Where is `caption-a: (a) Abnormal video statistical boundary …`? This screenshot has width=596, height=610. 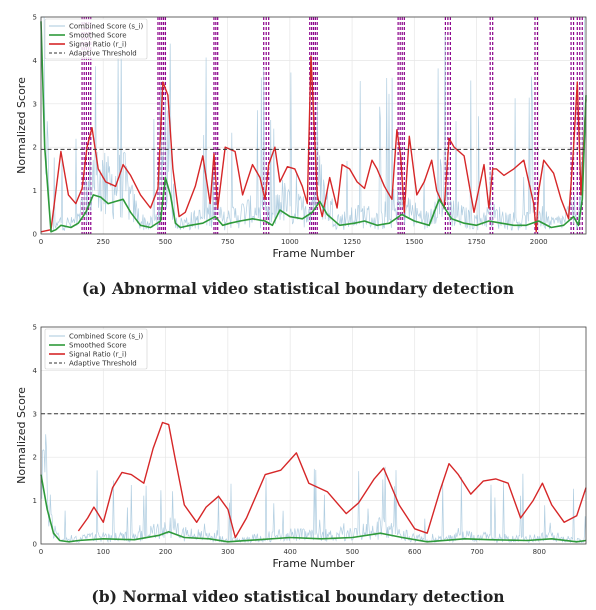 caption-a: (a) Abnormal video statistical boundary … is located at coordinates (298, 288).